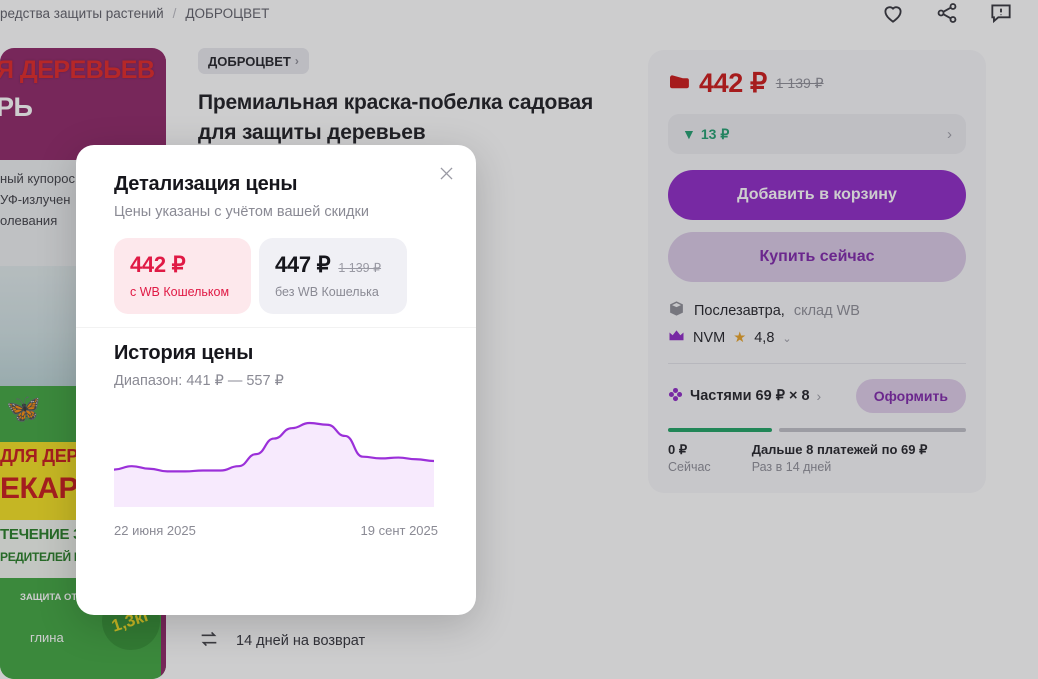  What do you see at coordinates (23, 408) in the screenshot?
I see `butterfly-icon: 🦋` at bounding box center [23, 408].